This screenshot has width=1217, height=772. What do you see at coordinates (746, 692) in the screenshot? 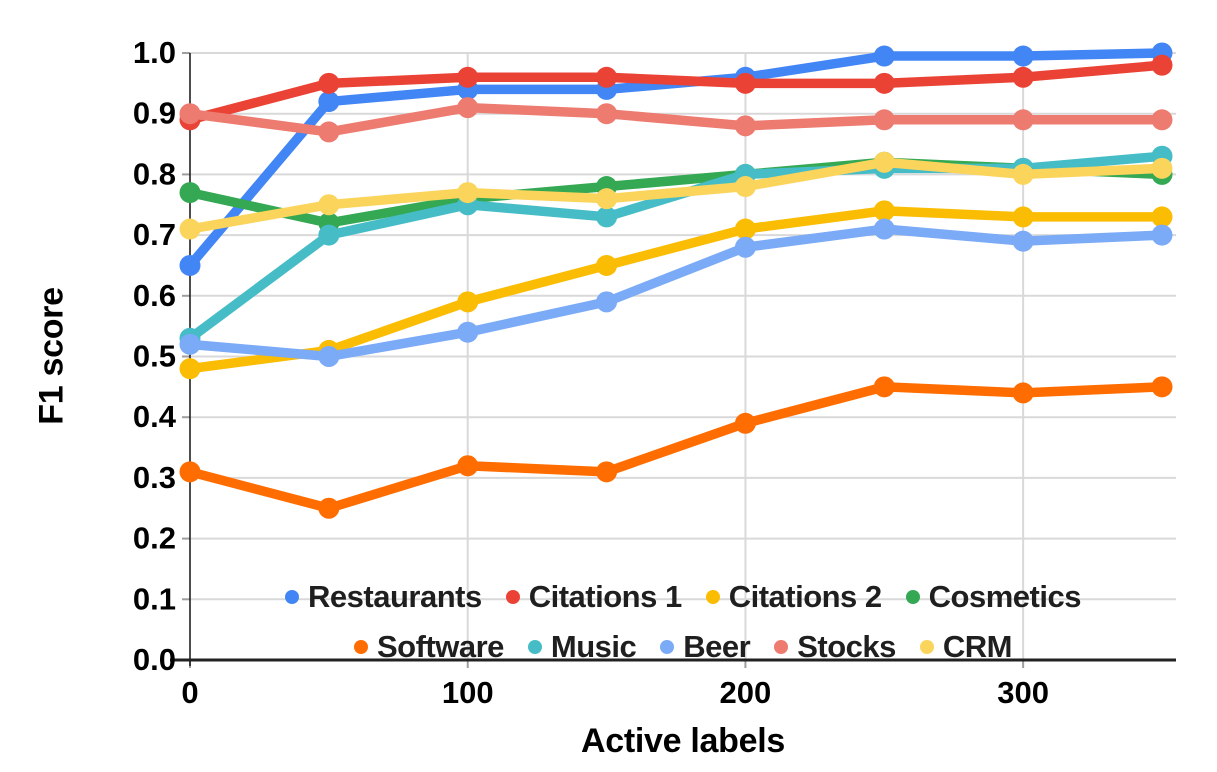
I see `x-tick-label: 200` at bounding box center [746, 692].